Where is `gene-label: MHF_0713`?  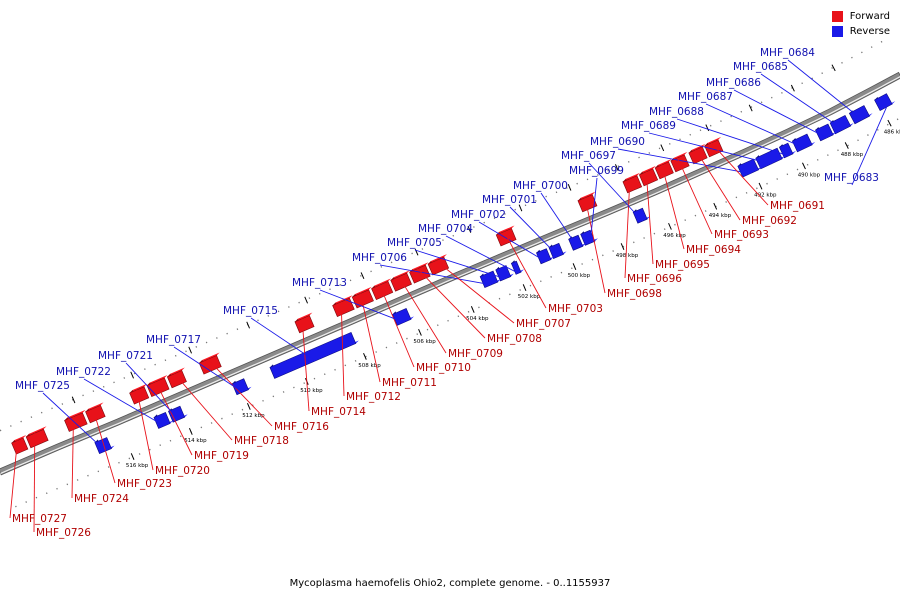 gene-label: MHF_0713 is located at coordinates (319, 283).